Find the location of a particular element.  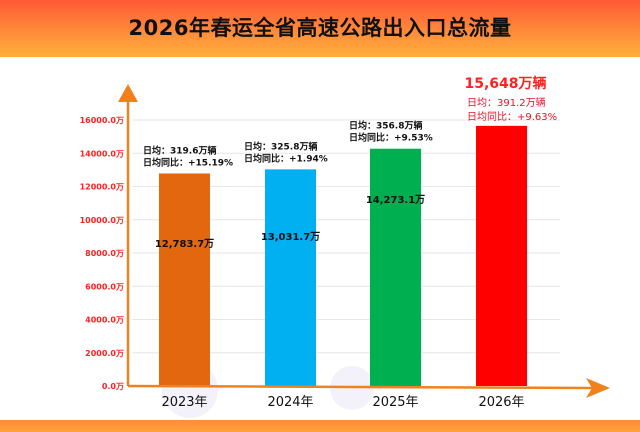

value-label: 15,648万辆 is located at coordinates (505, 83).